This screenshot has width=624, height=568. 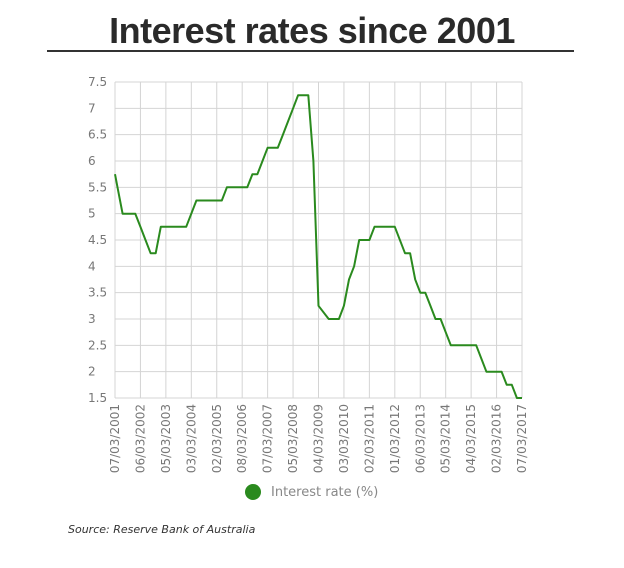 I want to click on x-tick-label: 01/03/2012, so click(x=395, y=438).